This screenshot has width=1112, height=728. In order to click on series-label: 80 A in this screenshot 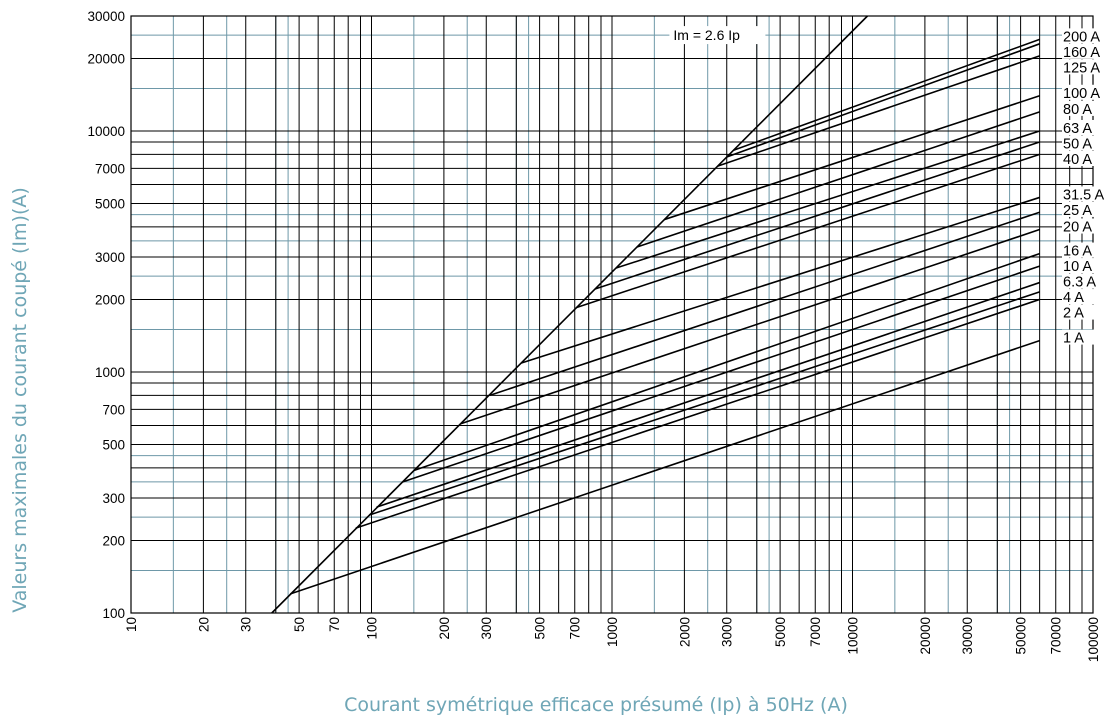, I will do `click(1077, 110)`.